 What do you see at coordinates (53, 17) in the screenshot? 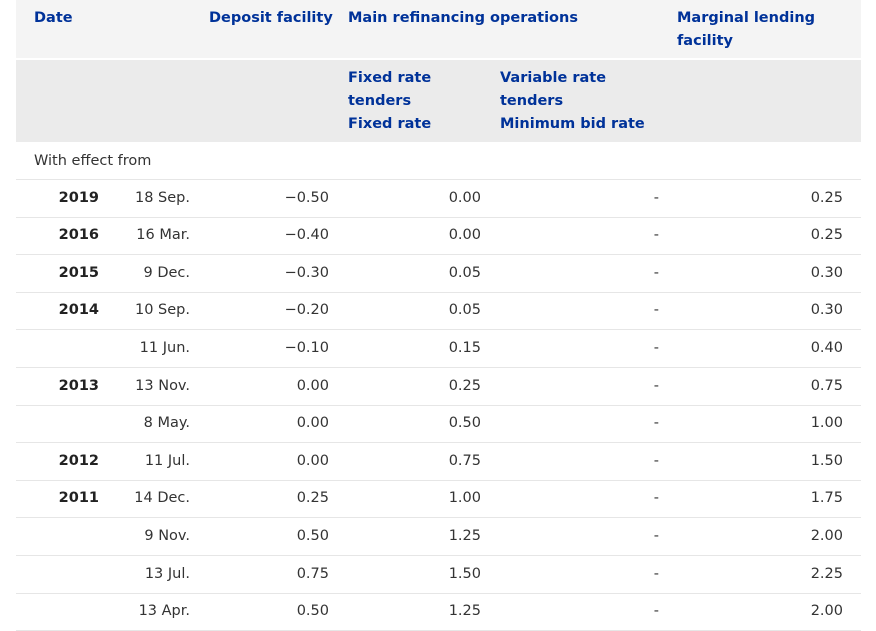
I see `column-header: Date` at bounding box center [53, 17].